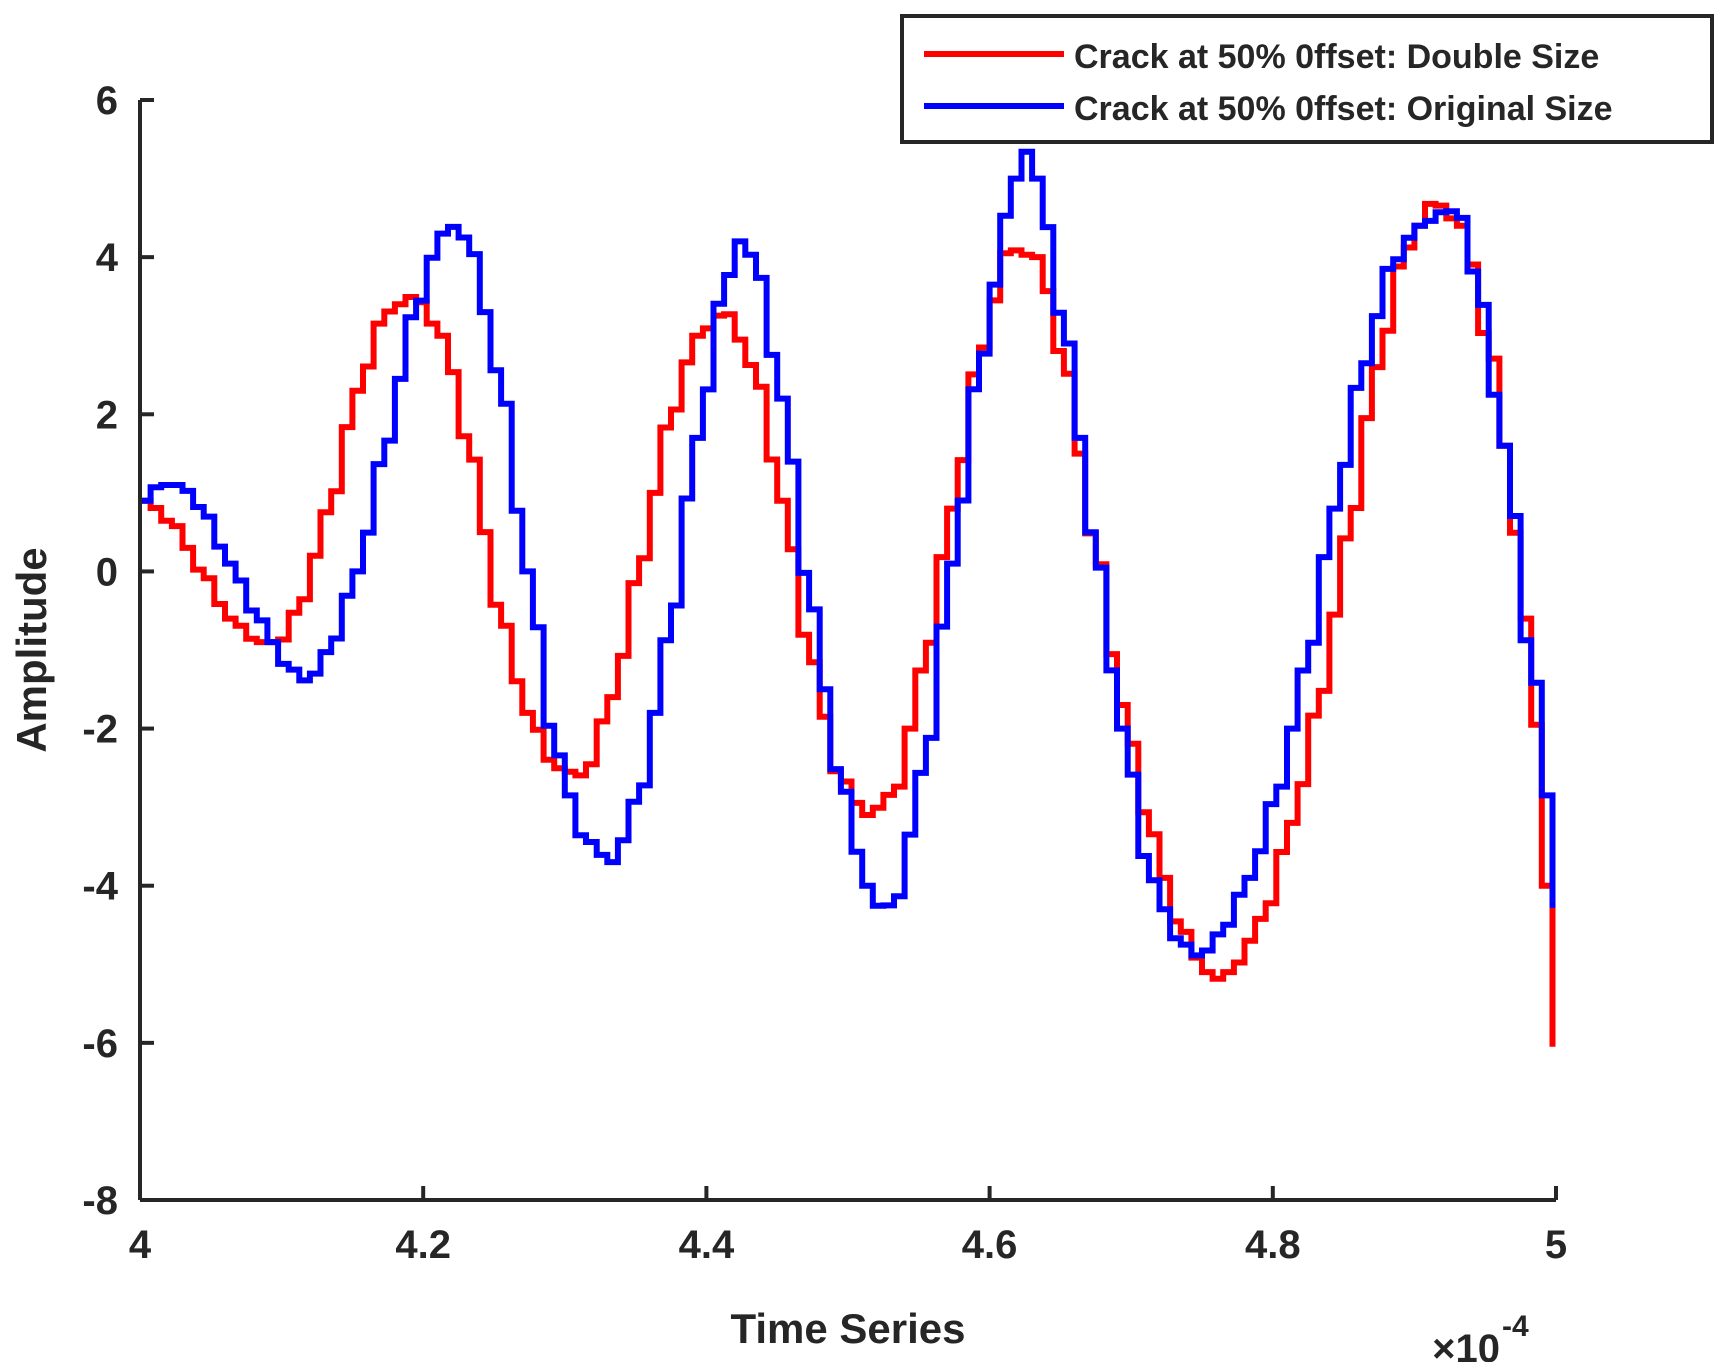 Image resolution: width=1716 pixels, height=1367 pixels. I want to click on legend-label-original-size: Crack at 50% 0ffset: Original Size, so click(1343, 109).